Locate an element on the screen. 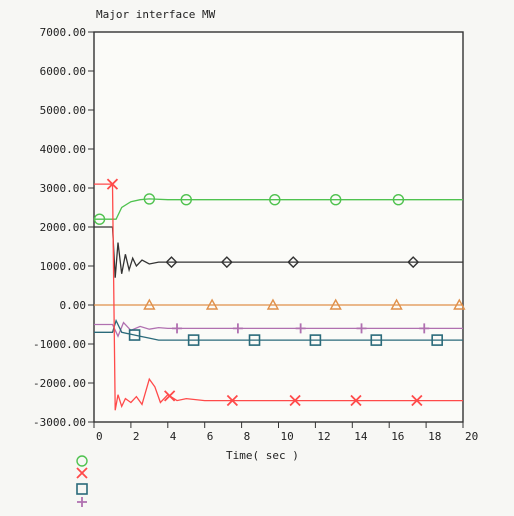  x-tick-label: 0 is located at coordinates (99, 436).